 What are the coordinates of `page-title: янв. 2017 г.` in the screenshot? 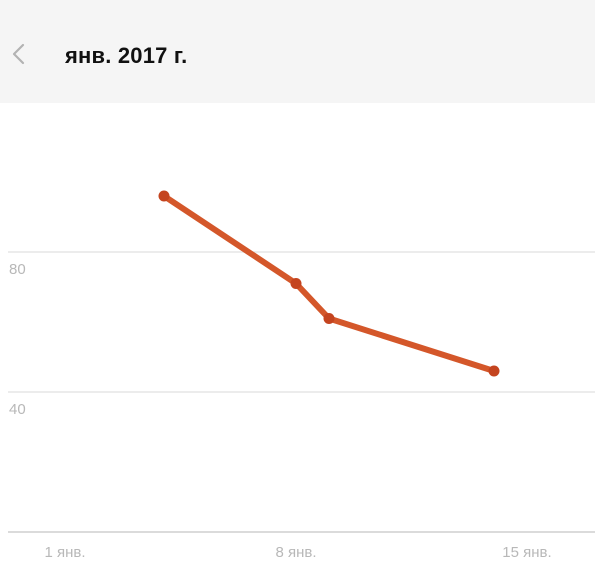 It's located at (126, 55).